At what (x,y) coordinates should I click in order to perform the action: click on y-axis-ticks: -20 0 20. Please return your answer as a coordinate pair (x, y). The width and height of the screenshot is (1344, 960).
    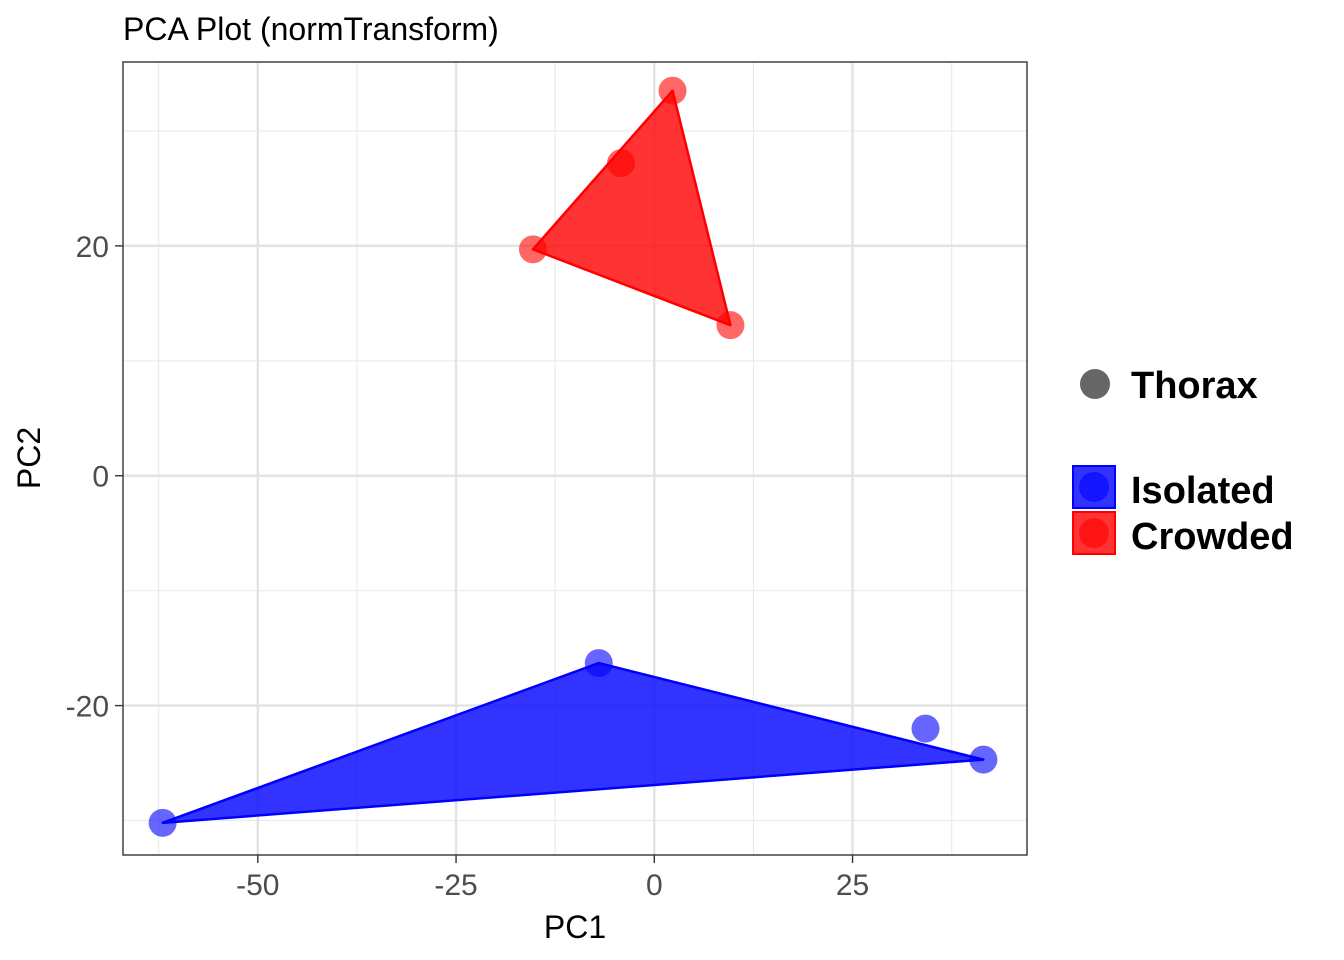
    Looking at the image, I should click on (94, 477).